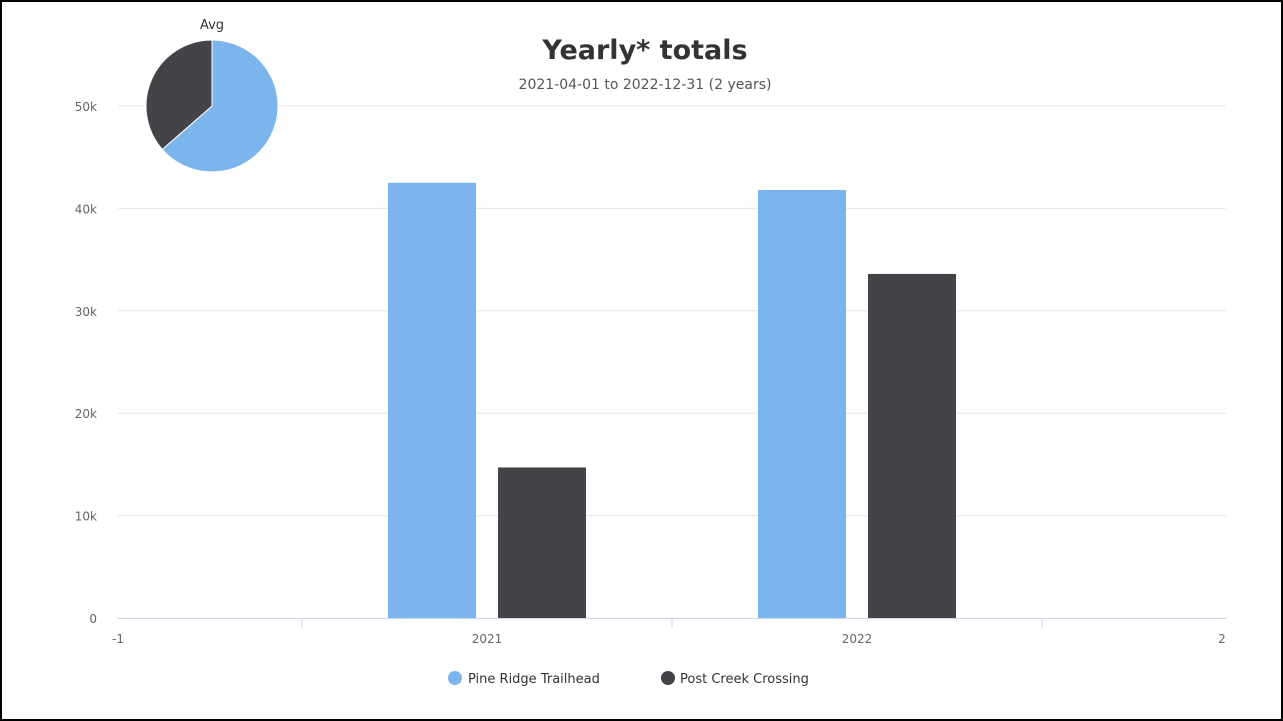 The height and width of the screenshot is (721, 1283). Describe the element at coordinates (857, 639) in the screenshot. I see `x-tick-label: 2022` at that location.